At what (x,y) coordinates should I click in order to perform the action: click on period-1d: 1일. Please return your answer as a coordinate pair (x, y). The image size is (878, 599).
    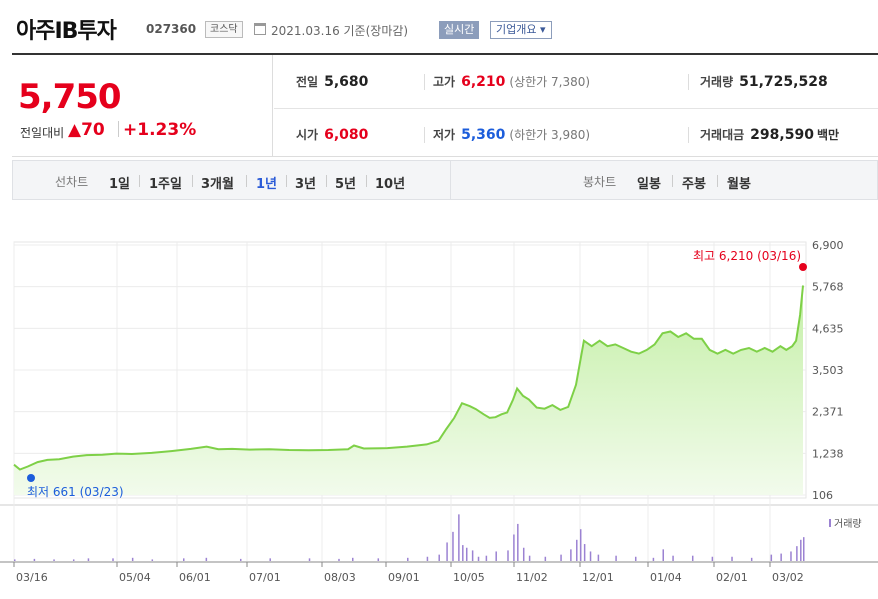
    Looking at the image, I should click on (120, 184).